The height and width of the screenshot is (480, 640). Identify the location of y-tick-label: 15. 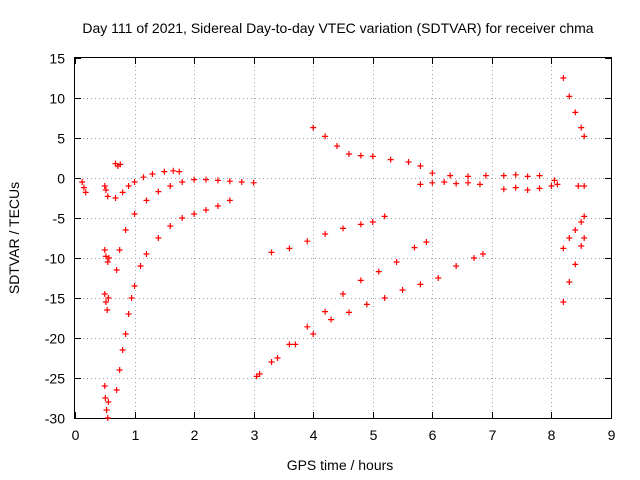
(57, 59).